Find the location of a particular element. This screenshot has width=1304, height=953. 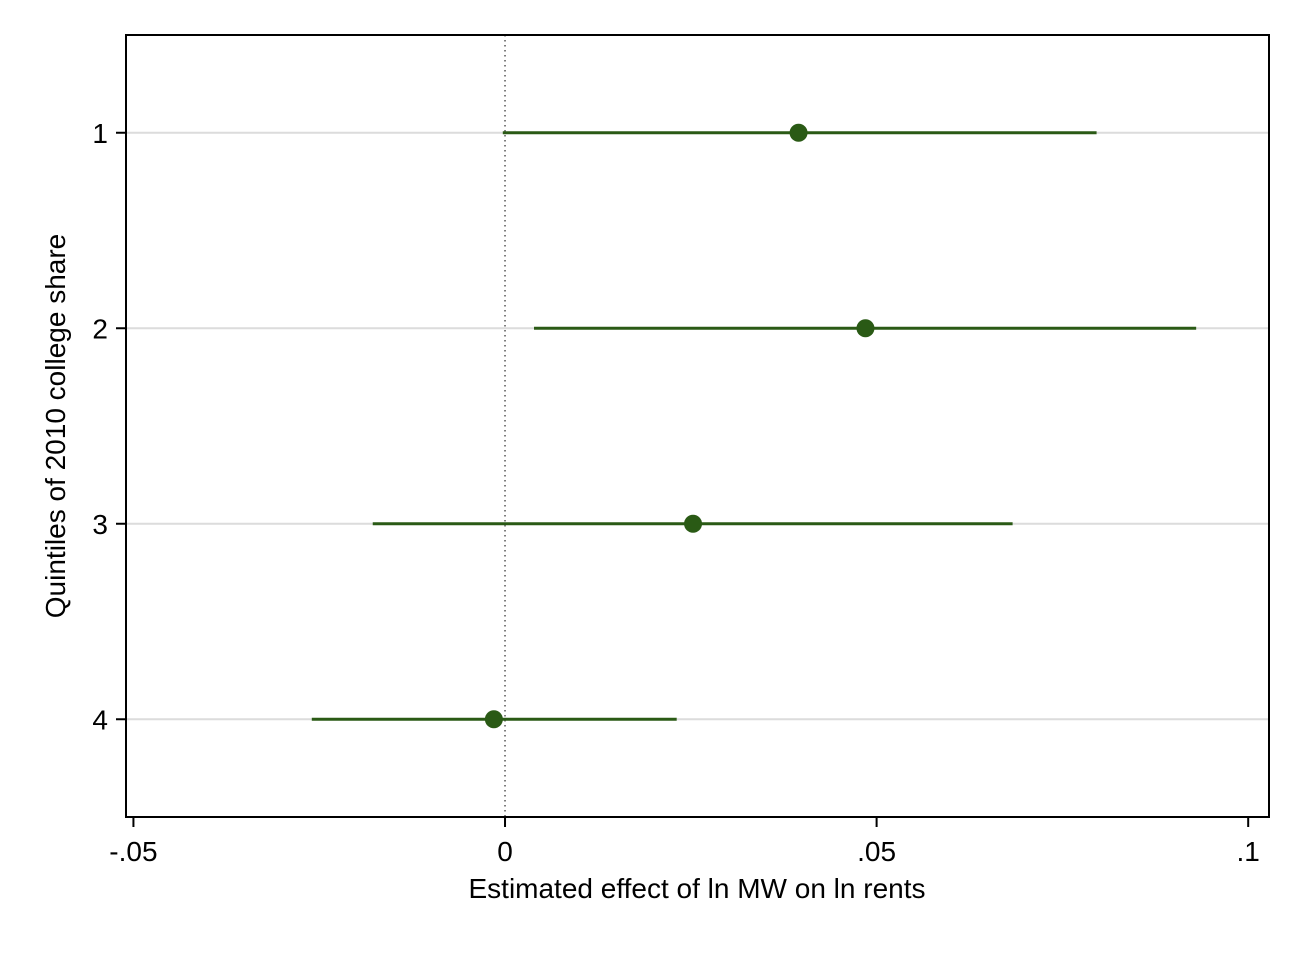

x-tick-label-.1: .1 is located at coordinates (1248, 851).